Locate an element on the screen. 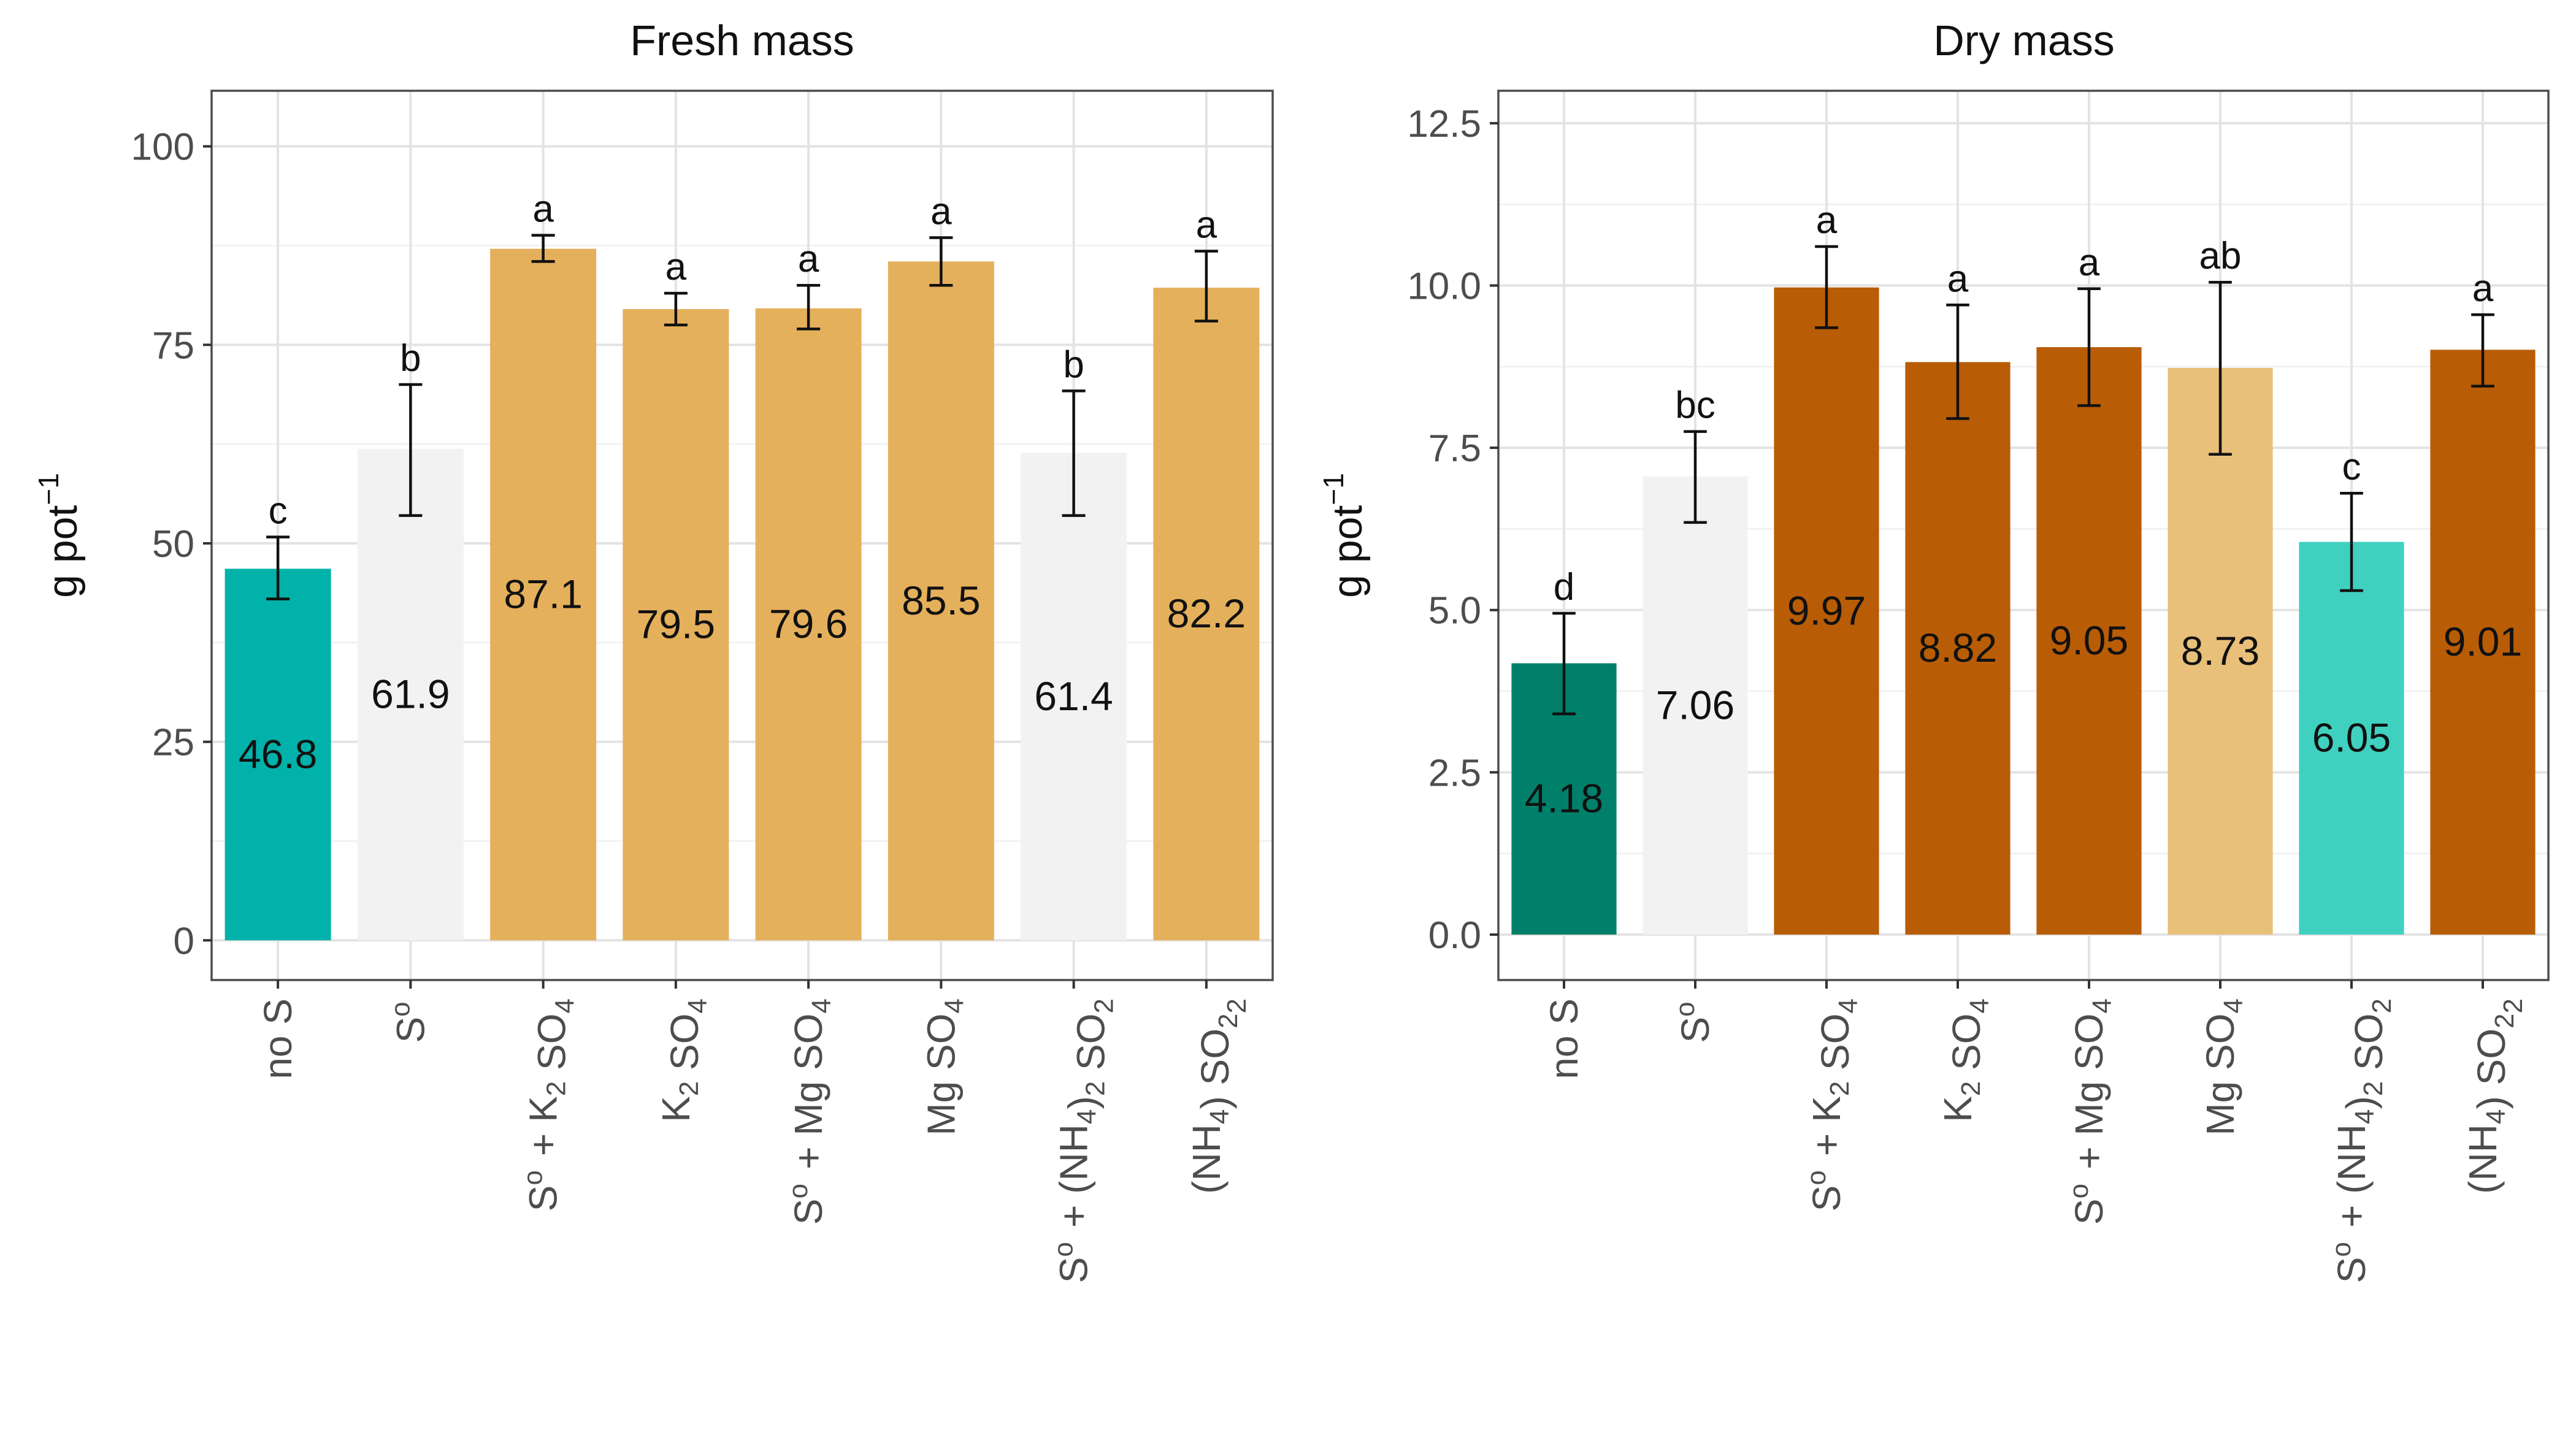 The height and width of the screenshot is (1440, 2576). y-tick-label: 10.0 is located at coordinates (1444, 287).